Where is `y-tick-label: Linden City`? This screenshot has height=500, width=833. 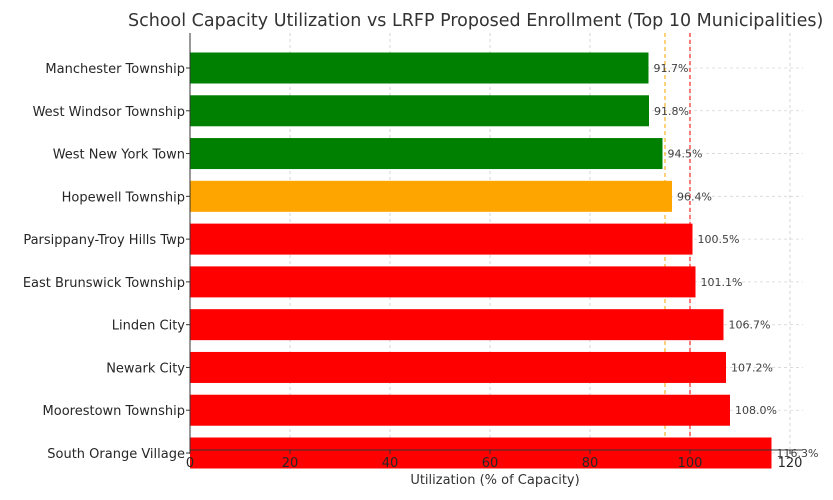 y-tick-label: Linden City is located at coordinates (149, 326).